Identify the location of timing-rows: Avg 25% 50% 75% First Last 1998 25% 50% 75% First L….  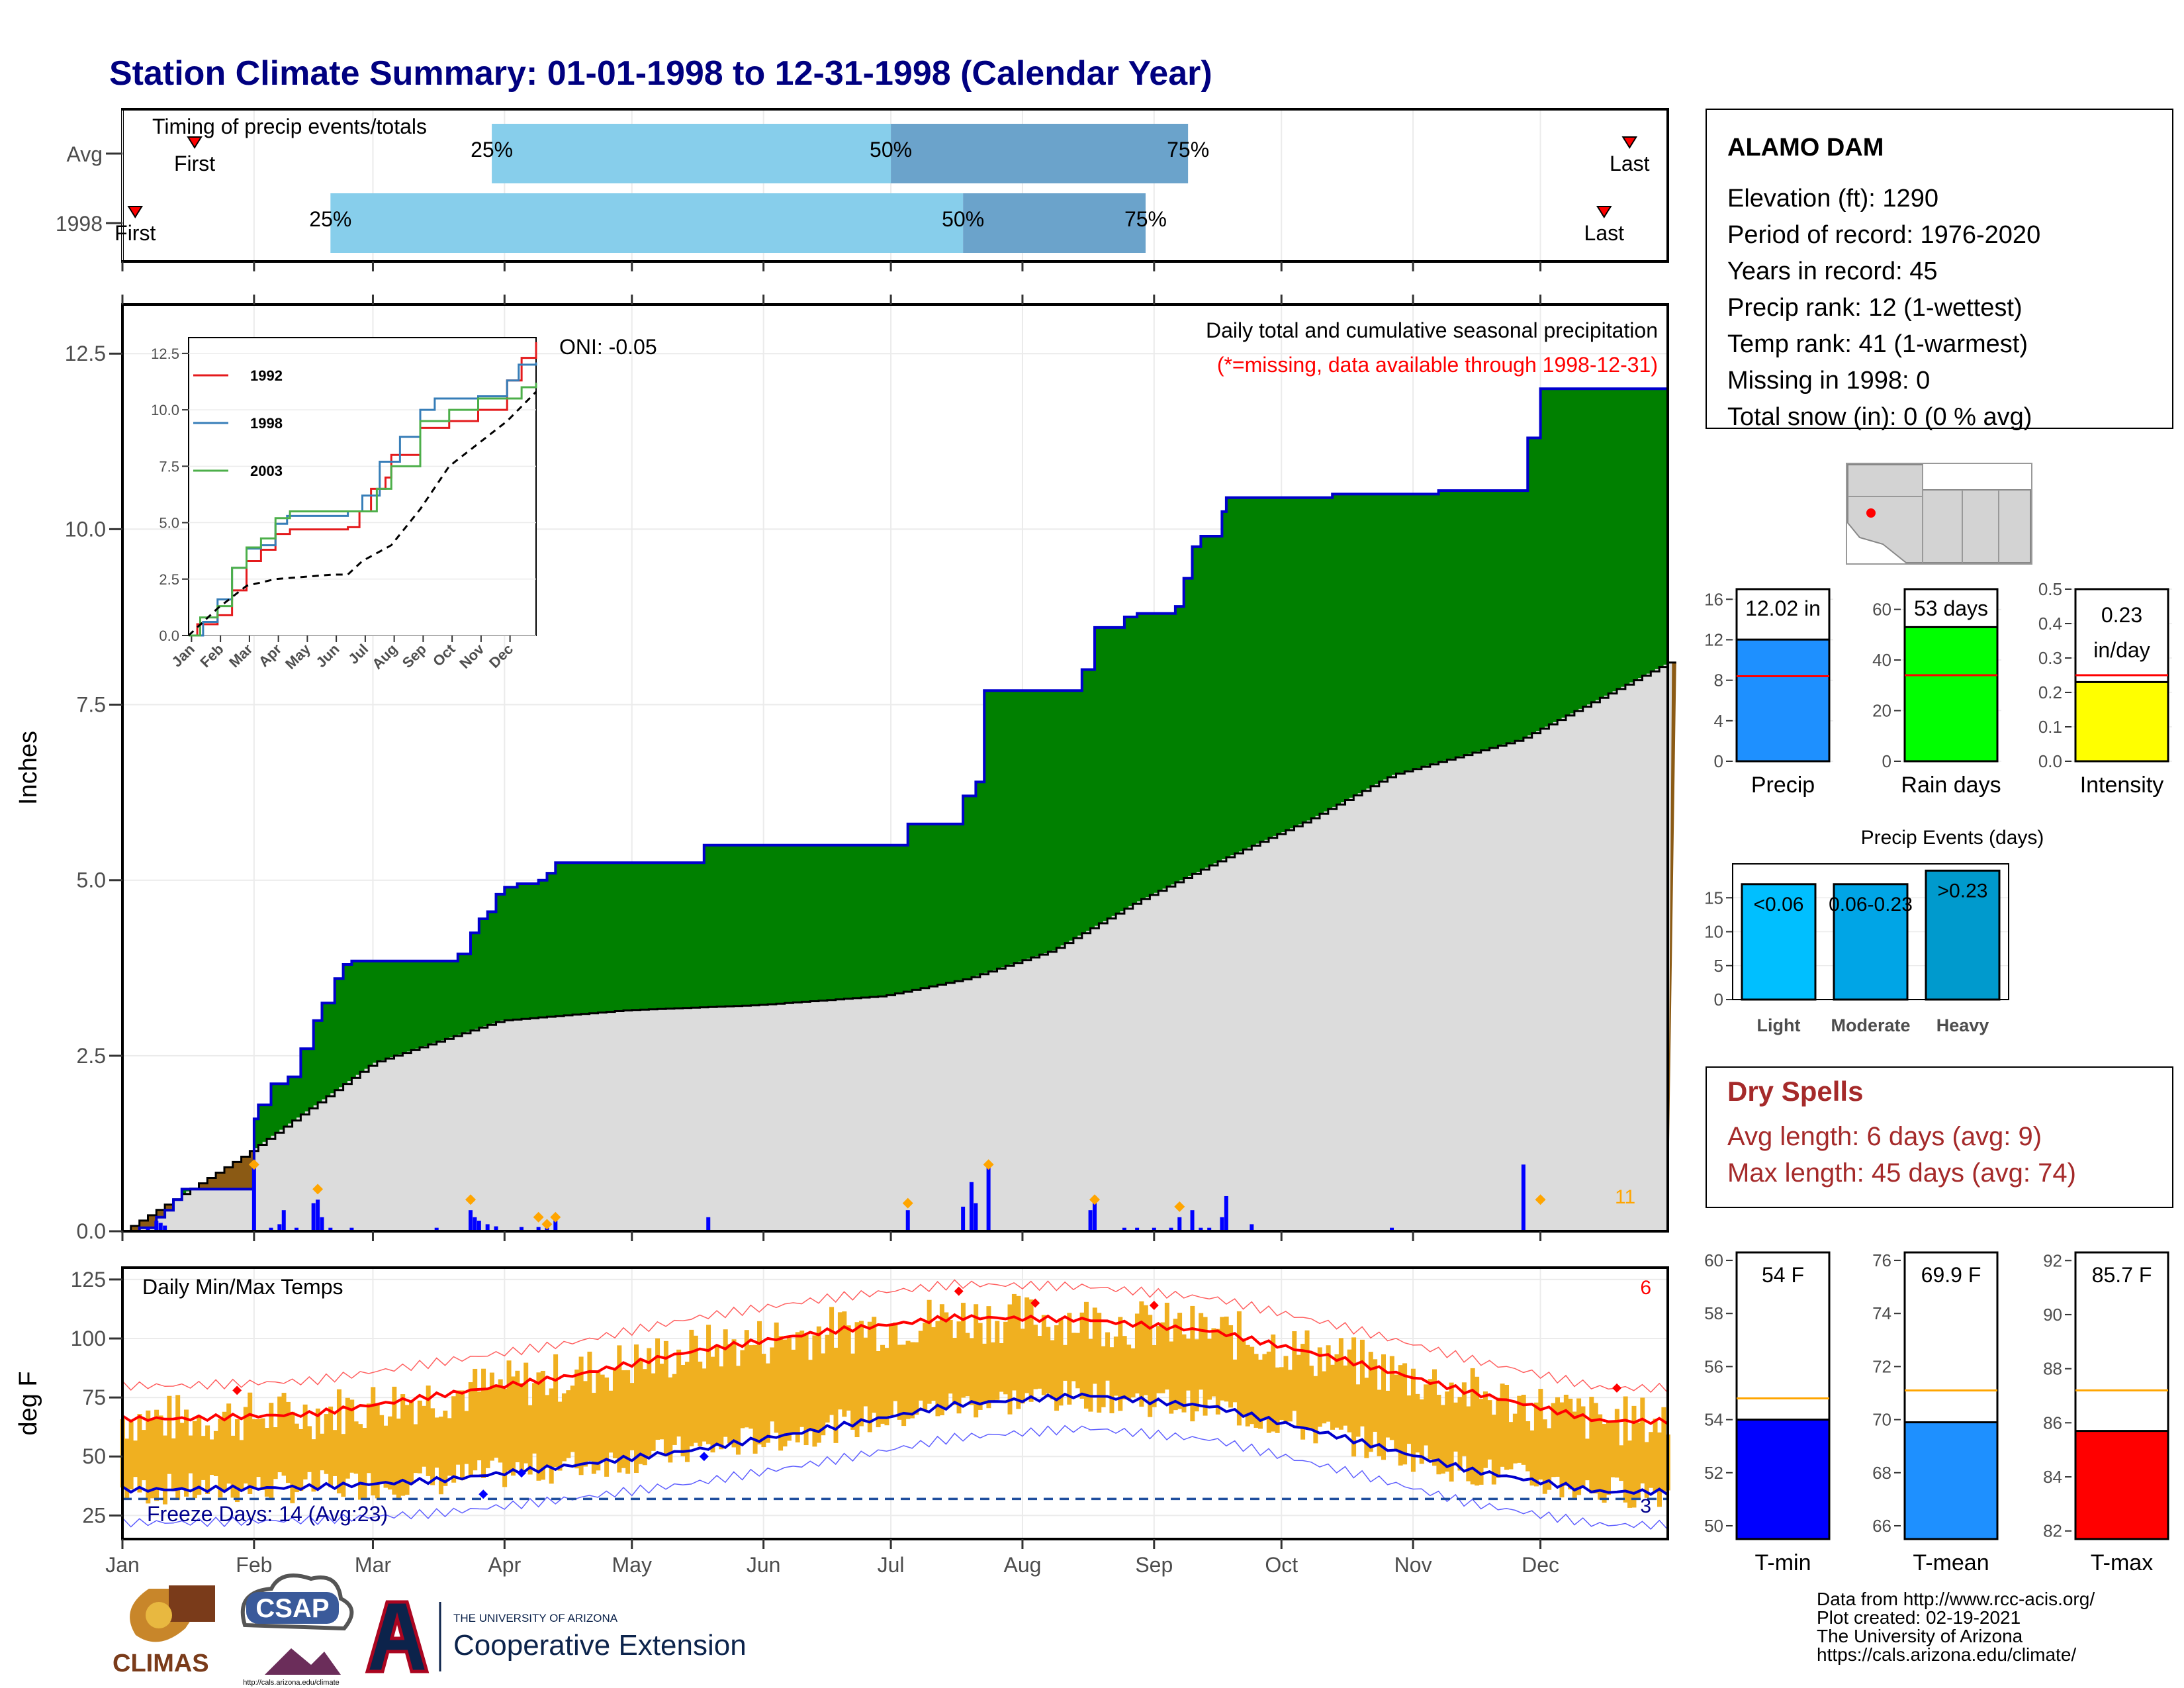
(853, 188).